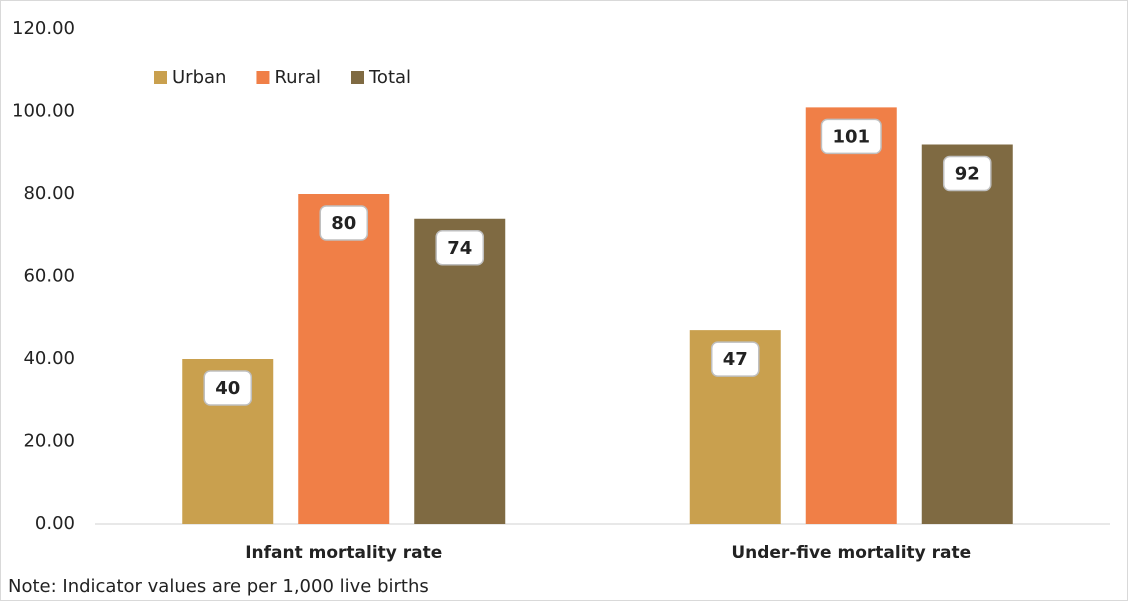 The image size is (1128, 601). I want to click on y-tick-label: 40.00, so click(49, 358).